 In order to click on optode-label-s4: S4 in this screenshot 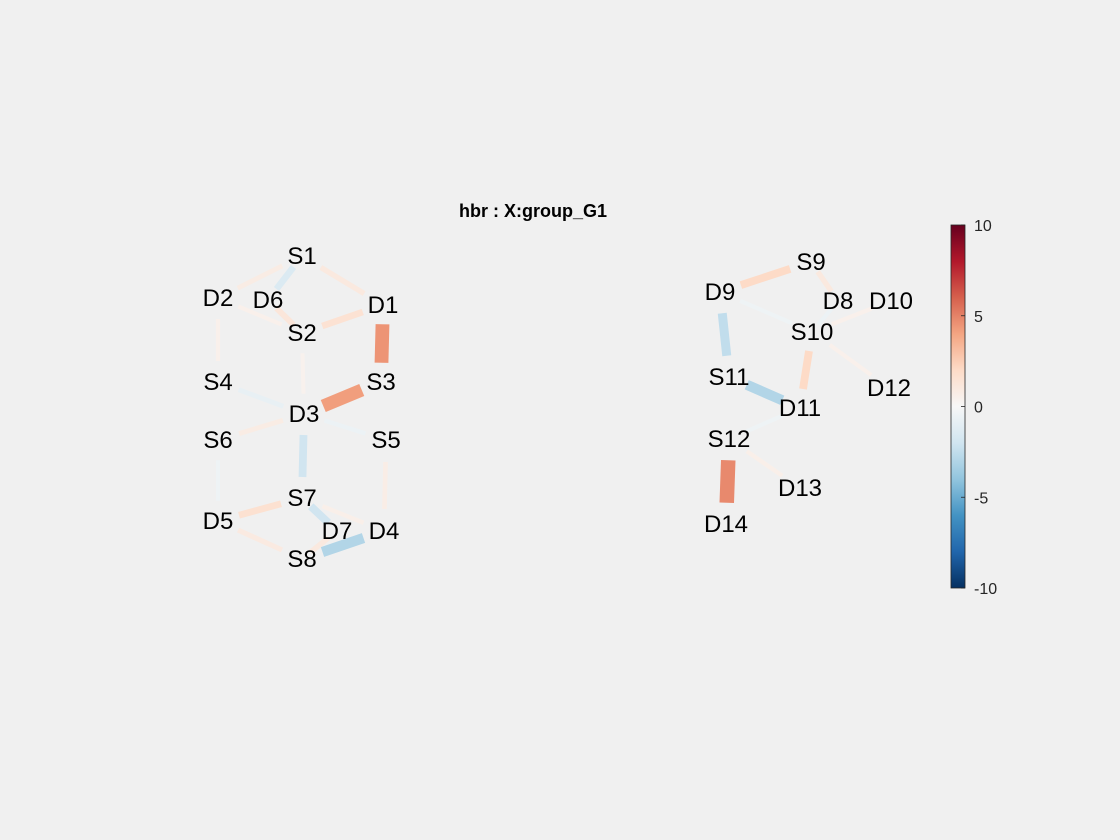, I will do `click(217, 382)`.